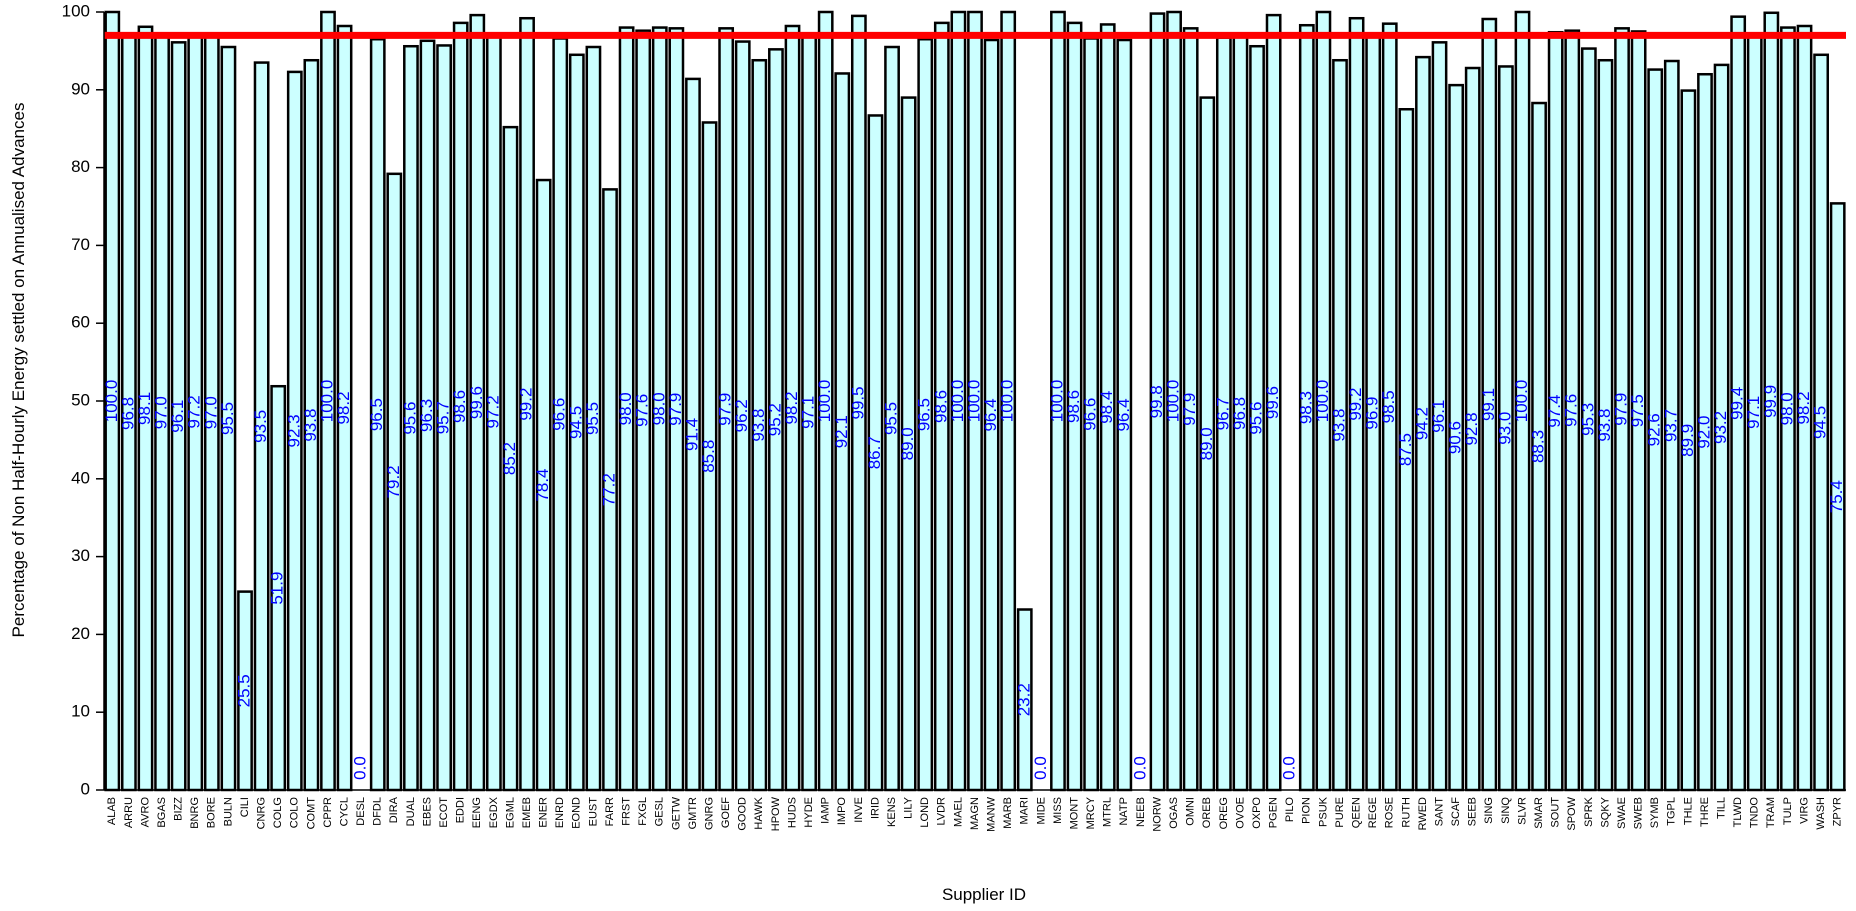 The width and height of the screenshot is (1856, 911). I want to click on y-tick-label: 100, so click(76, 10).